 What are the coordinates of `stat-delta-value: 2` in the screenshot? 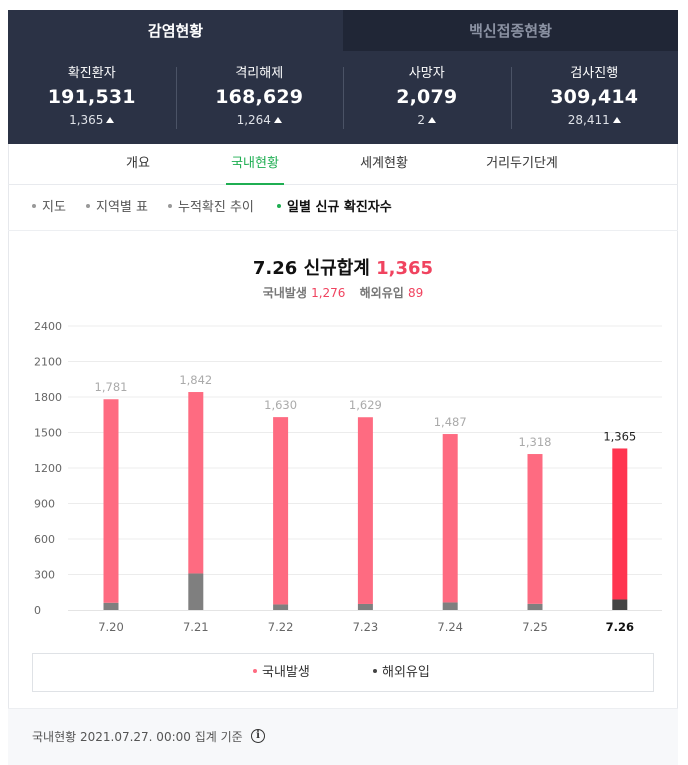 It's located at (421, 120).